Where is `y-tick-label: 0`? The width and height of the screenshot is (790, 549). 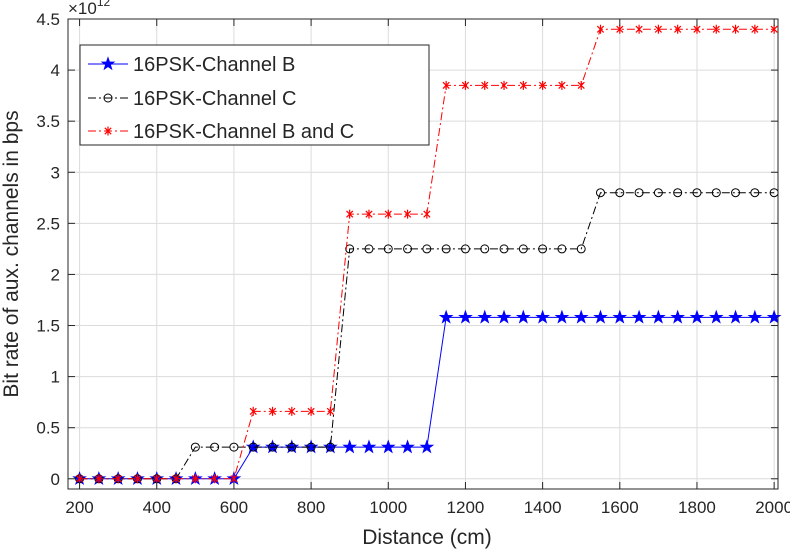 y-tick-label: 0 is located at coordinates (55, 479).